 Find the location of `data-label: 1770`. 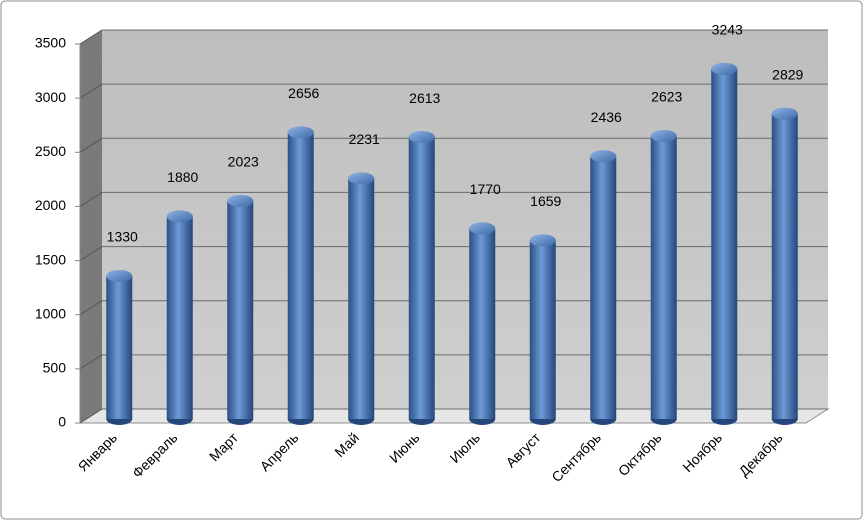

data-label: 1770 is located at coordinates (485, 189).